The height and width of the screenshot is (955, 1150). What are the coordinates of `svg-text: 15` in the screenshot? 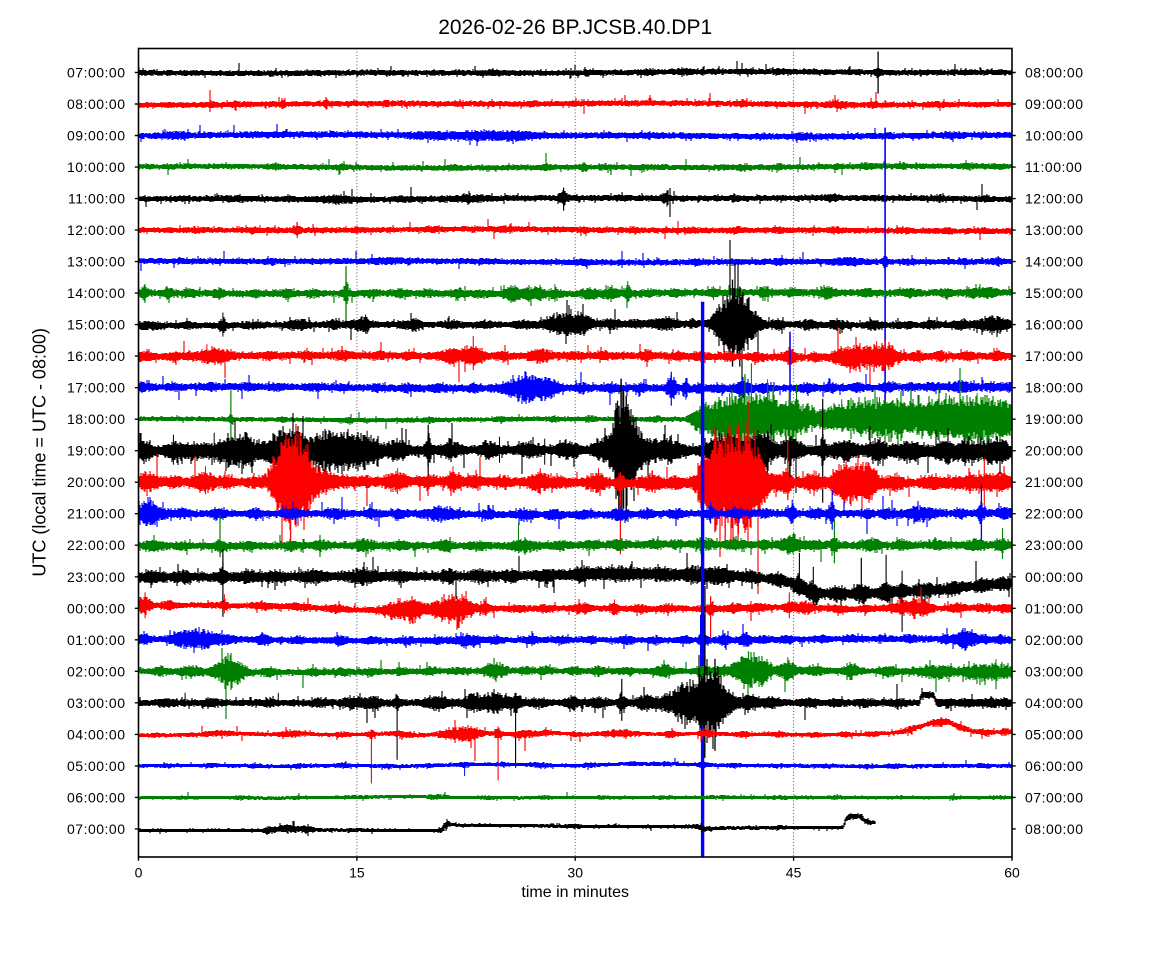 It's located at (357, 873).